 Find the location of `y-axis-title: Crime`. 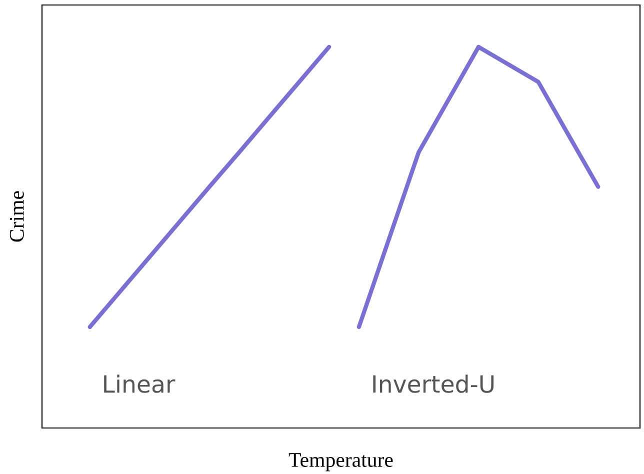

y-axis-title: Crime is located at coordinates (17, 216).